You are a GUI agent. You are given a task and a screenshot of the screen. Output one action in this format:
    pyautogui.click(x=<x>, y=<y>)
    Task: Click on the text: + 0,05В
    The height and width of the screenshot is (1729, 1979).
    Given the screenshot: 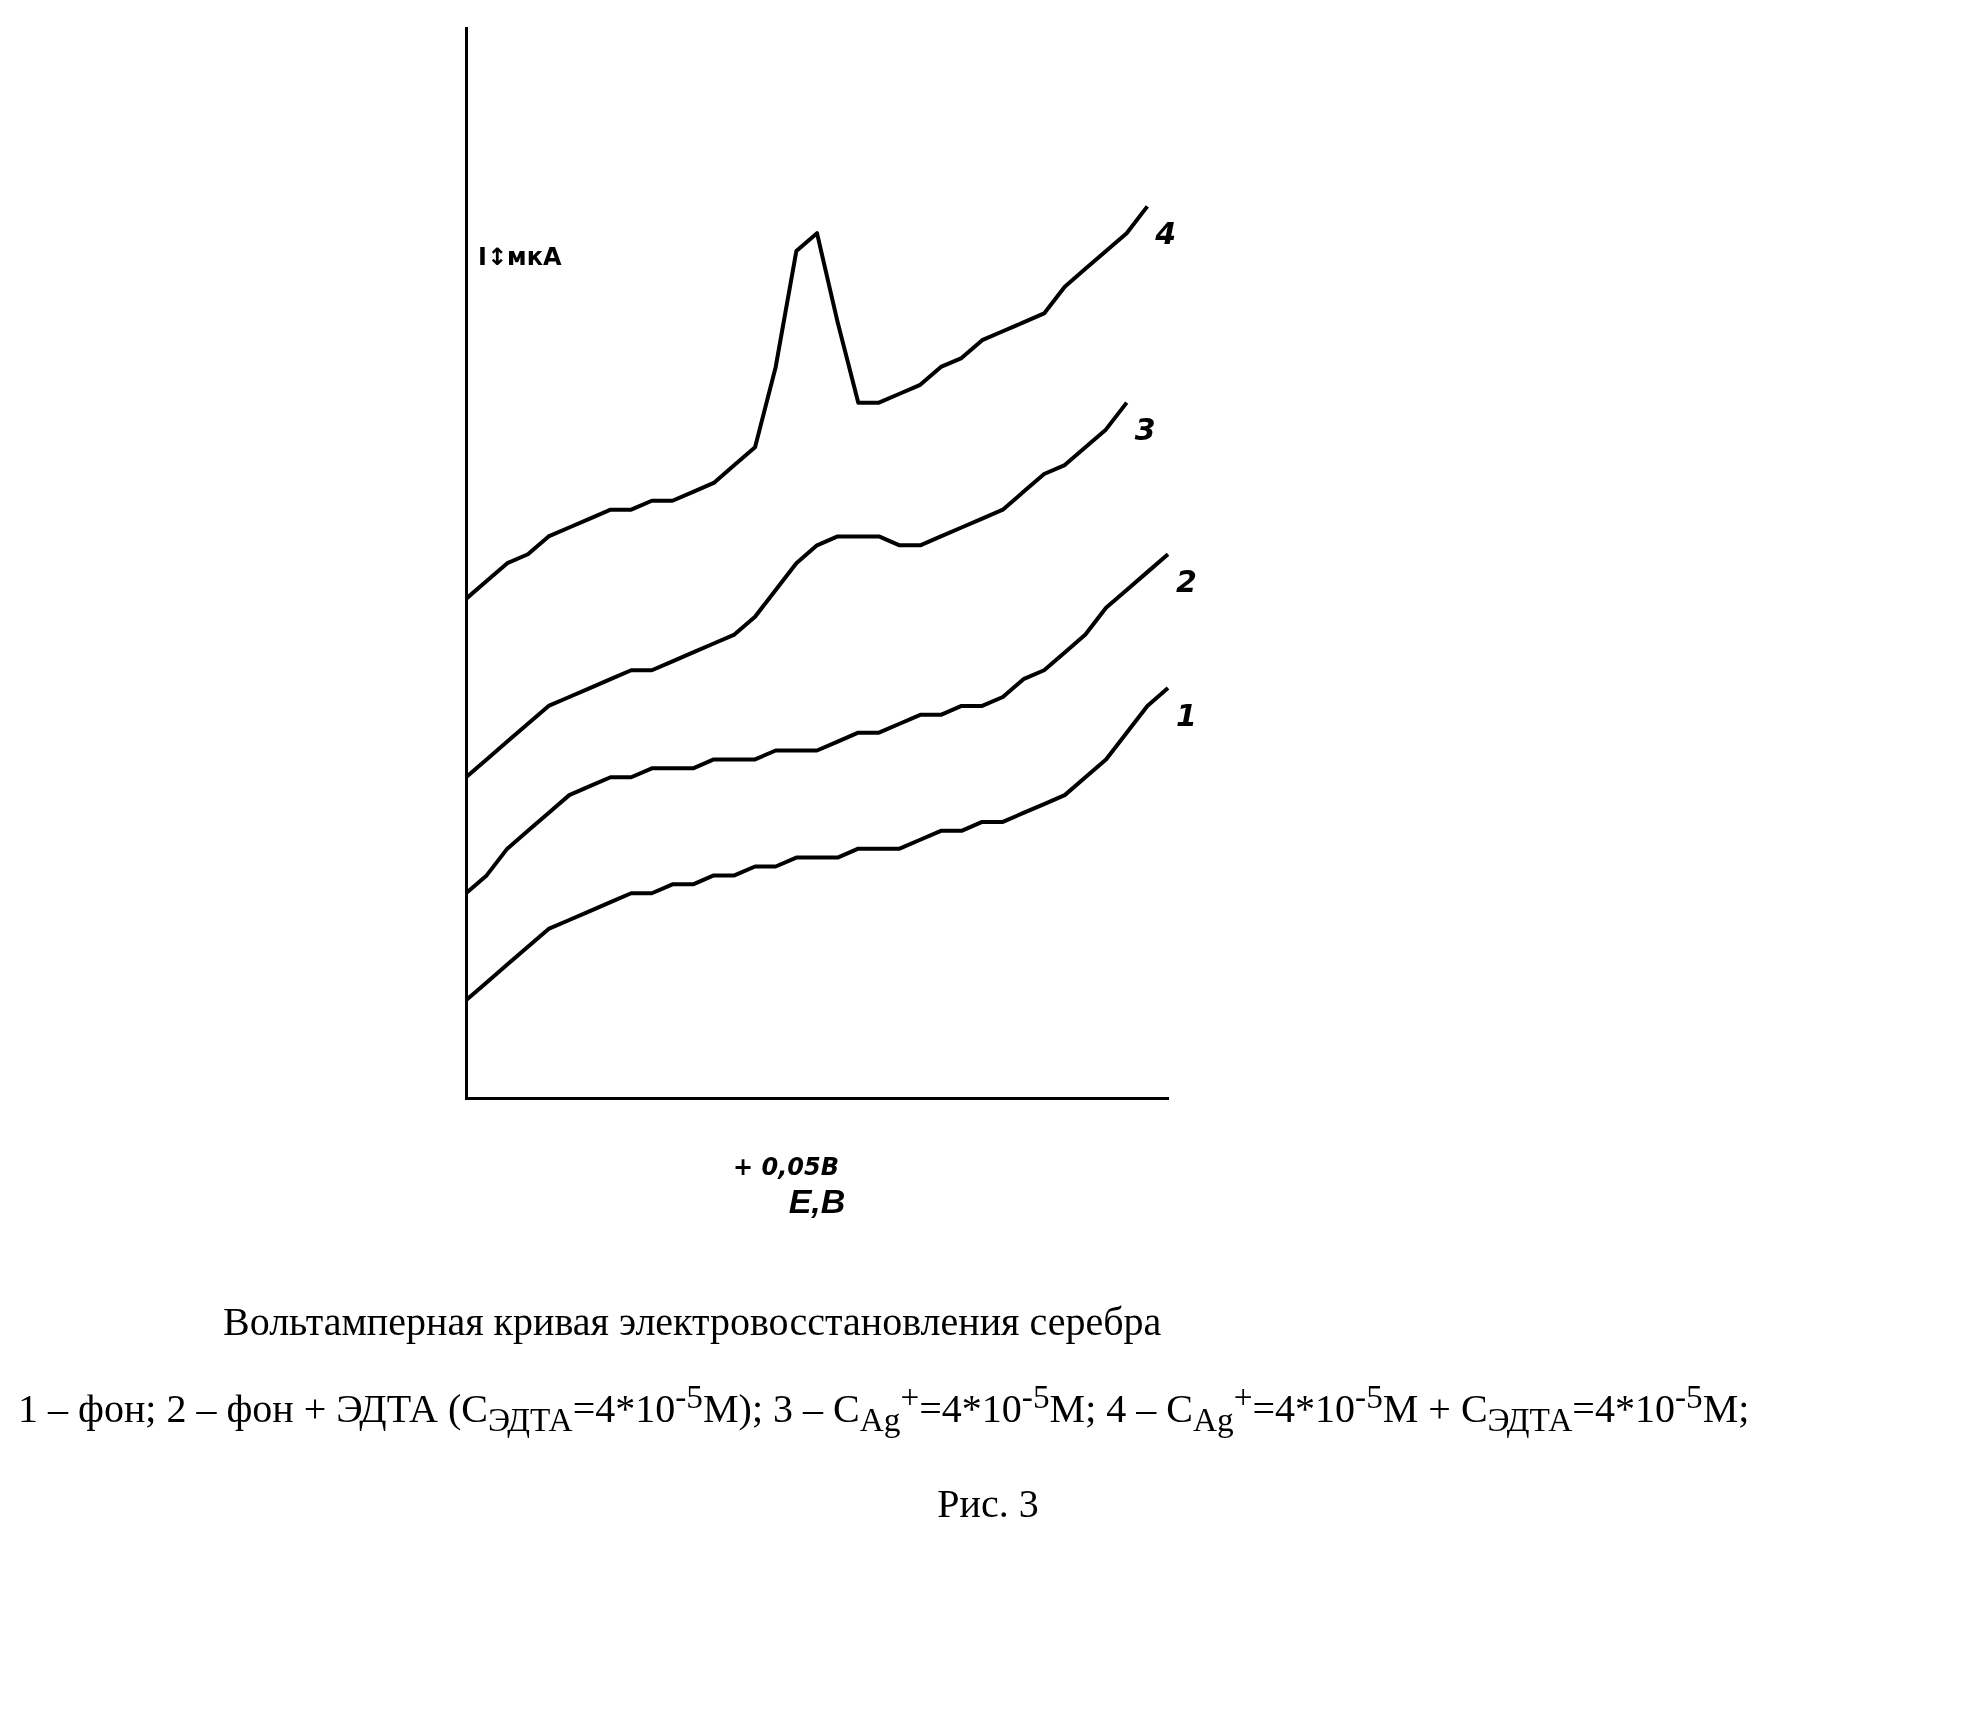 What is the action you would take?
    pyautogui.click(x=786, y=1167)
    